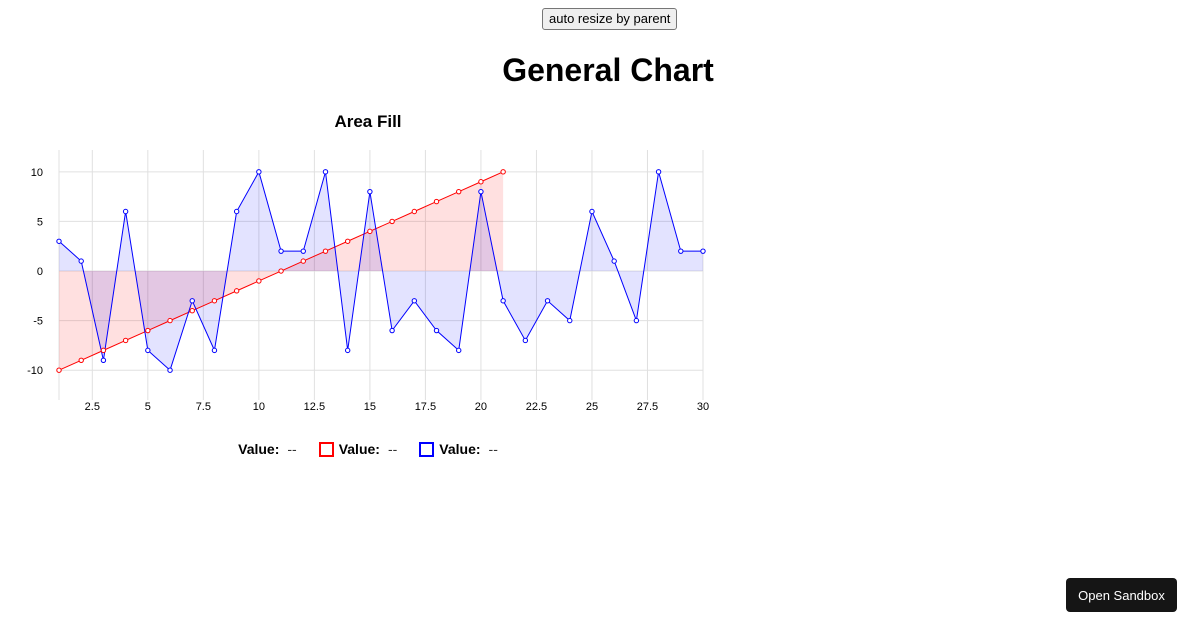 The width and height of the screenshot is (1200, 630). What do you see at coordinates (326, 449) in the screenshot?
I see `legend-swatch-red` at bounding box center [326, 449].